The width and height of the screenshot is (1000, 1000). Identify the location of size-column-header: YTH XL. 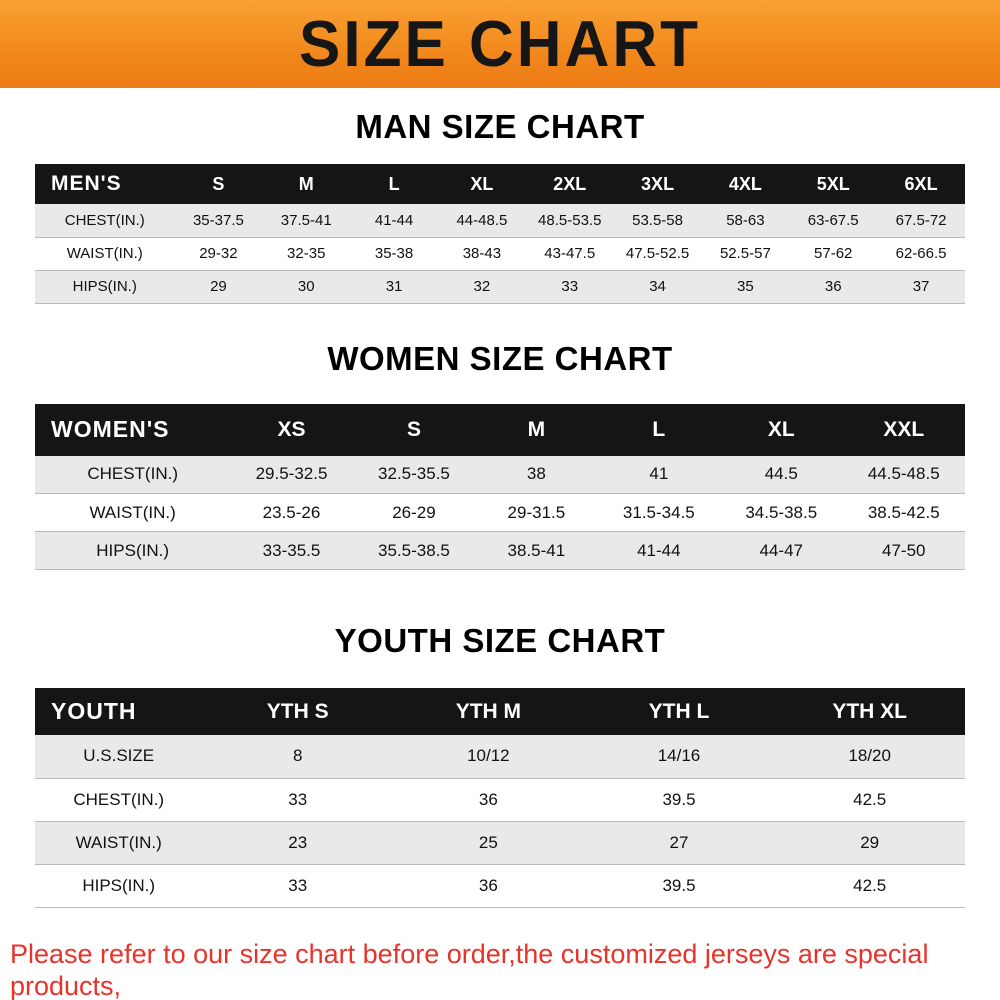
(869, 711).